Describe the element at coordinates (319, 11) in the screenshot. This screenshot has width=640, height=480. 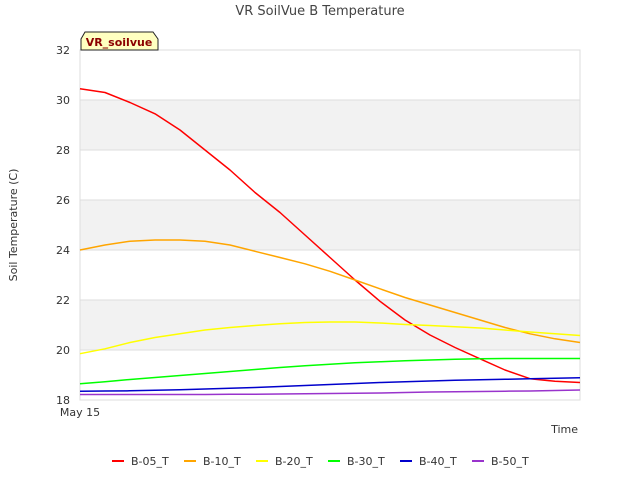
I see `chart-title: VR SoilVue B Temperature` at that location.